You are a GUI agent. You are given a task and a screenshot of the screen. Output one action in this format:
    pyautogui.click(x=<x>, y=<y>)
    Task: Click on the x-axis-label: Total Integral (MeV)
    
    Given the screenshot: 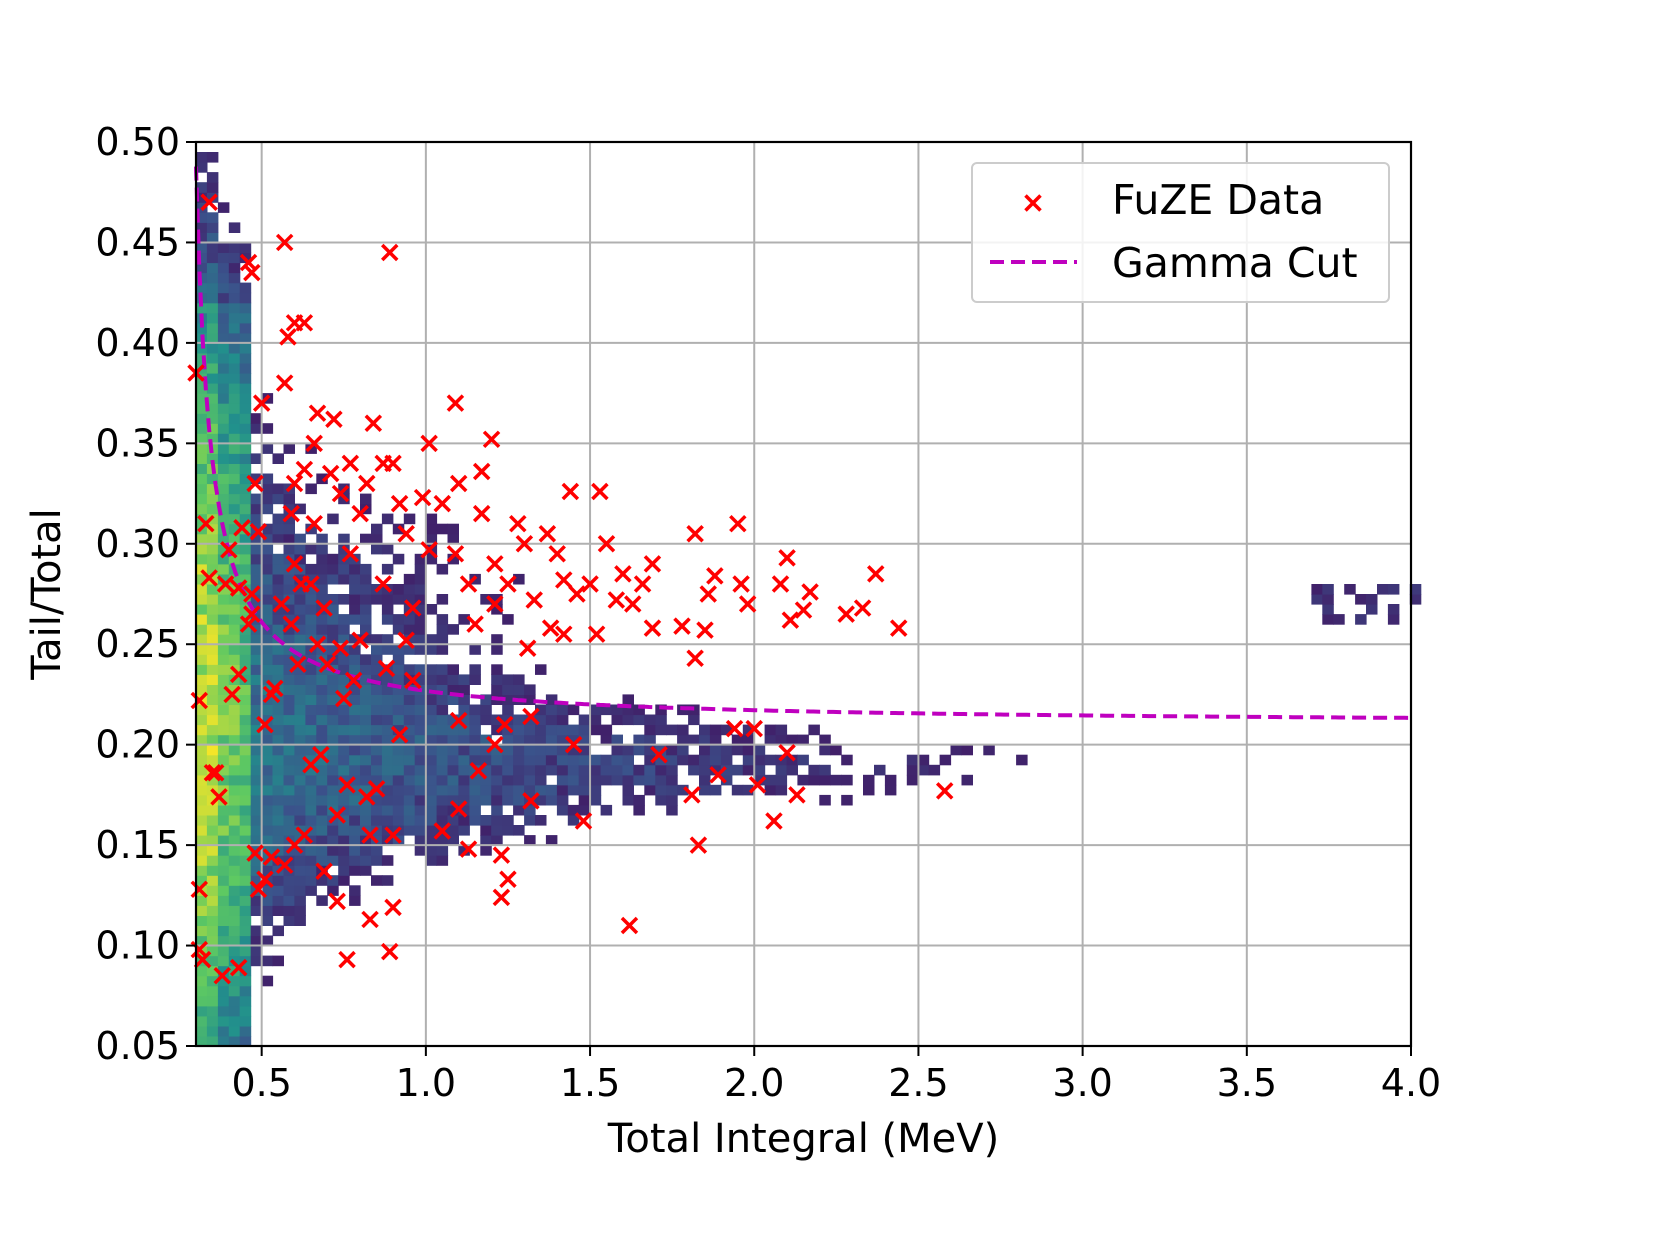 What is the action you would take?
    pyautogui.click(x=803, y=1139)
    